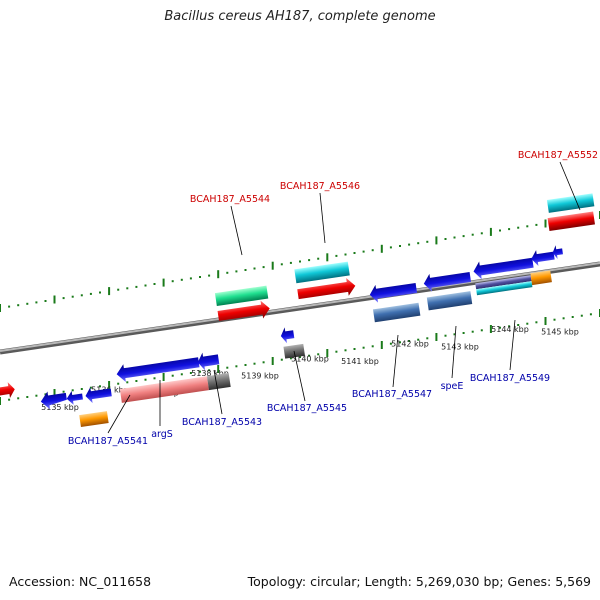 The height and width of the screenshot is (600, 600). What do you see at coordinates (460, 346) in the screenshot?
I see `scale-tick-label: 5143 kbp` at bounding box center [460, 346].